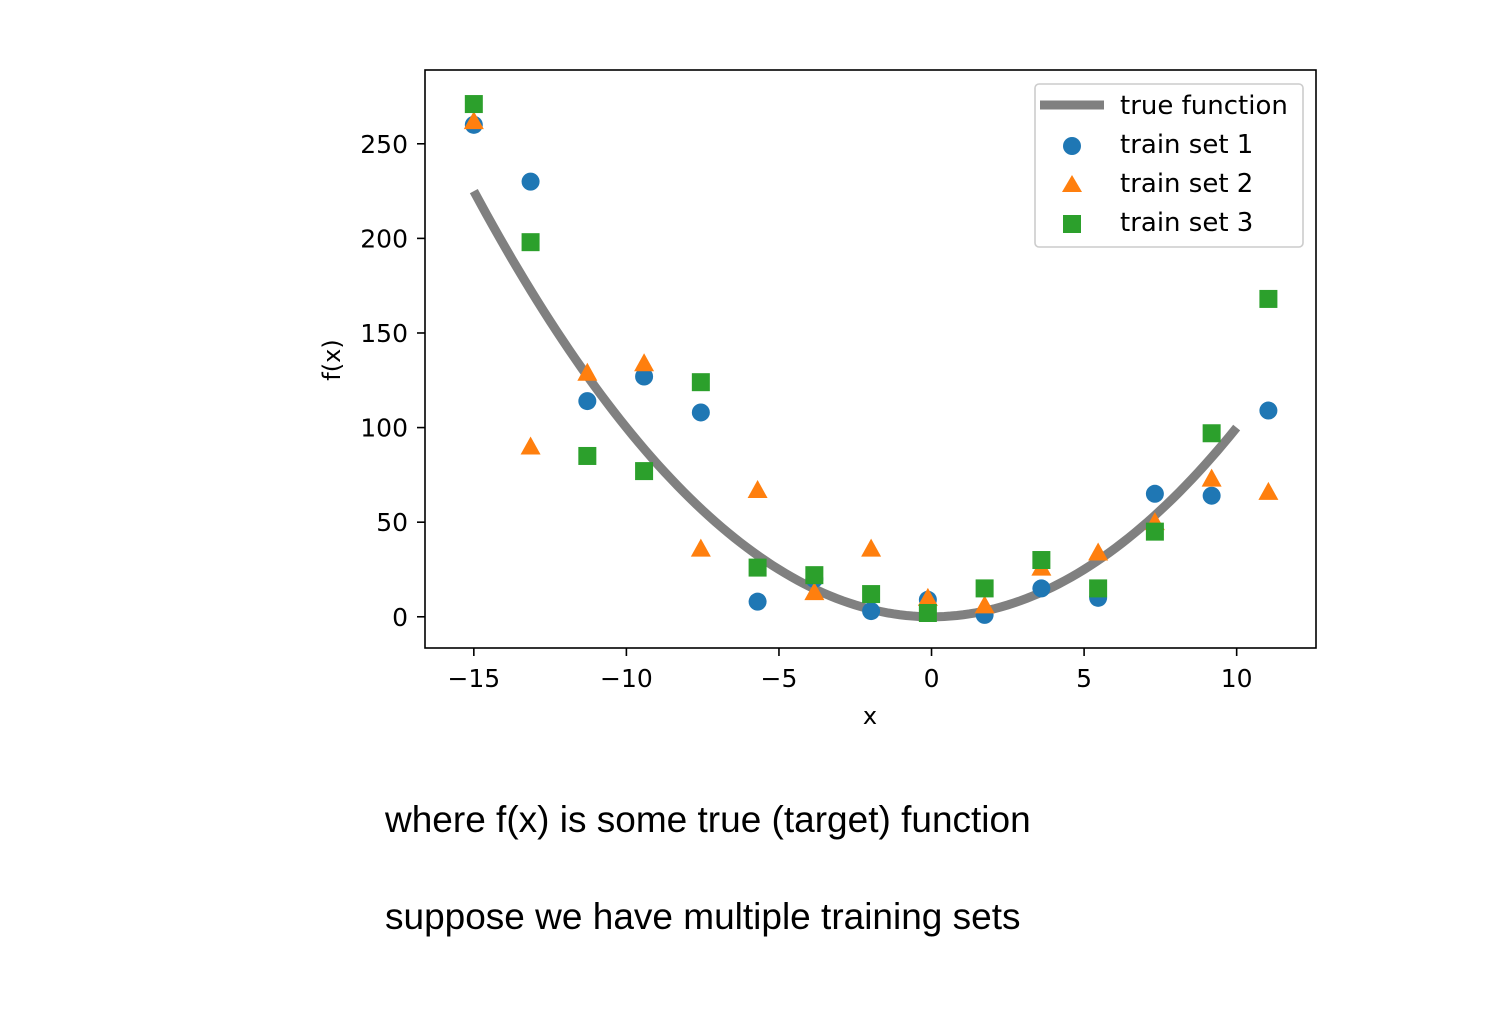  What do you see at coordinates (392, 522) in the screenshot?
I see `y-tick-label: 50` at bounding box center [392, 522].